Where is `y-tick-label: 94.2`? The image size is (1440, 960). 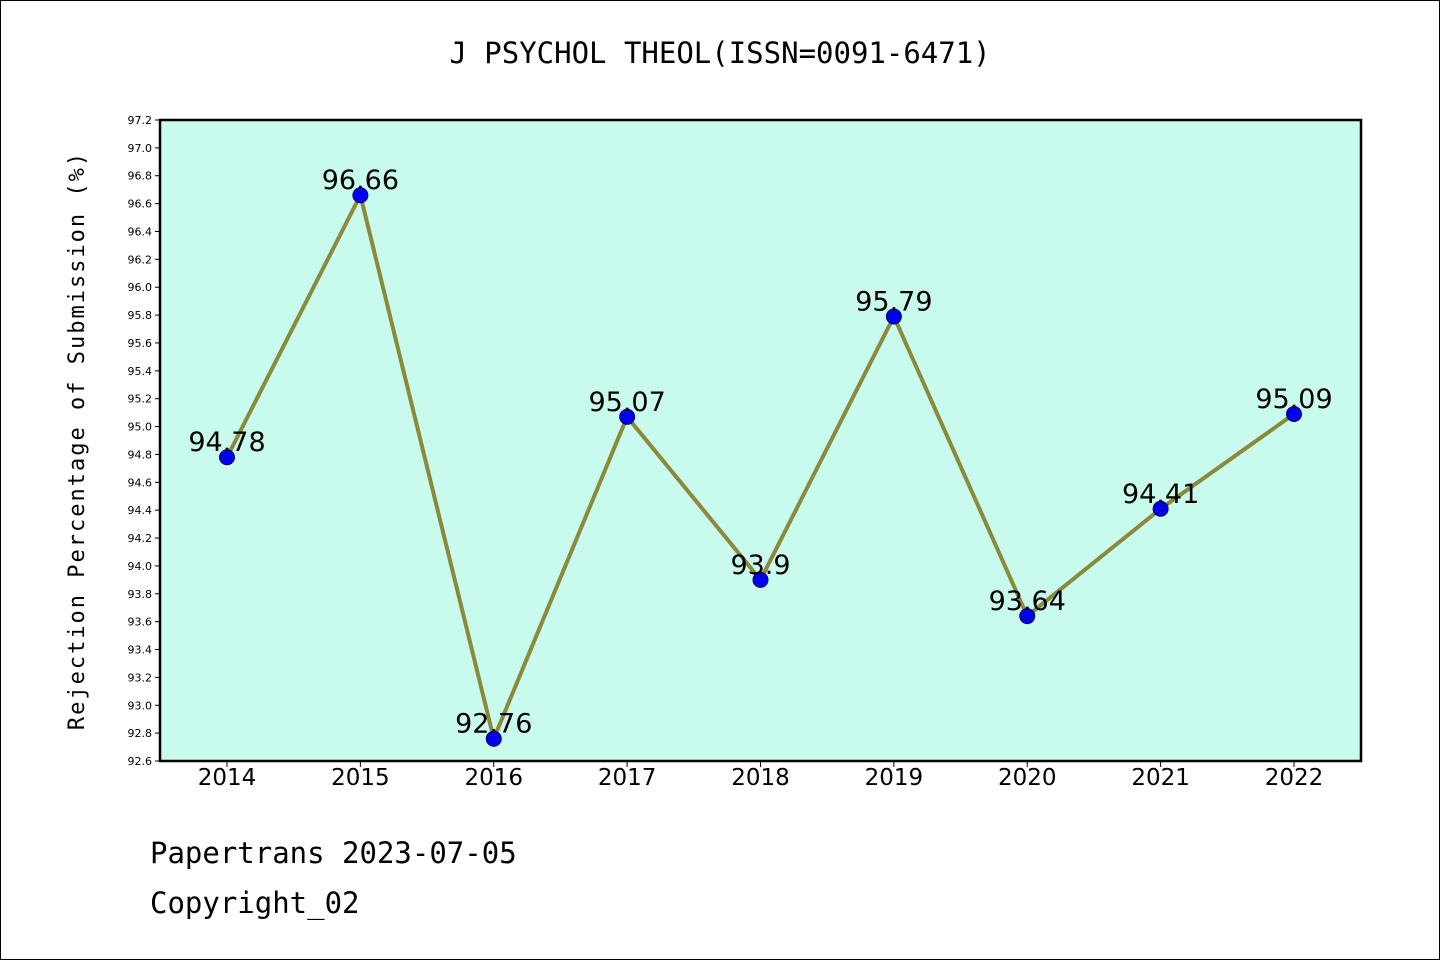 y-tick-label: 94.2 is located at coordinates (140, 538).